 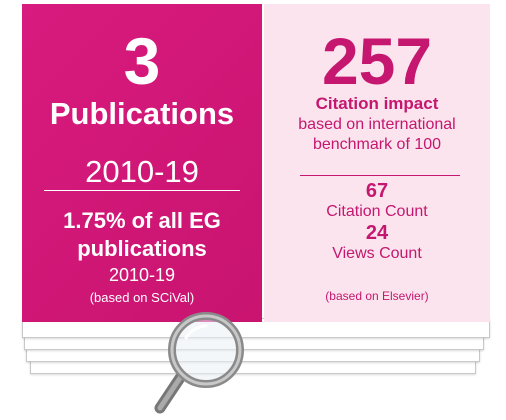 I want to click on source: (based on Elsevier), so click(x=377, y=296).